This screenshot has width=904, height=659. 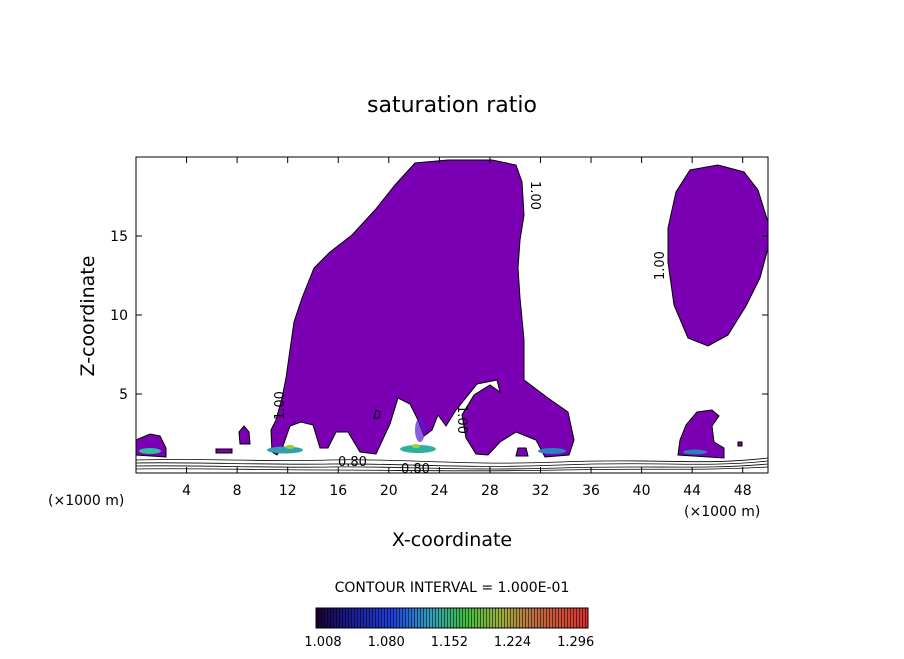 What do you see at coordinates (123, 395) in the screenshot?
I see `y-tick-label: 5` at bounding box center [123, 395].